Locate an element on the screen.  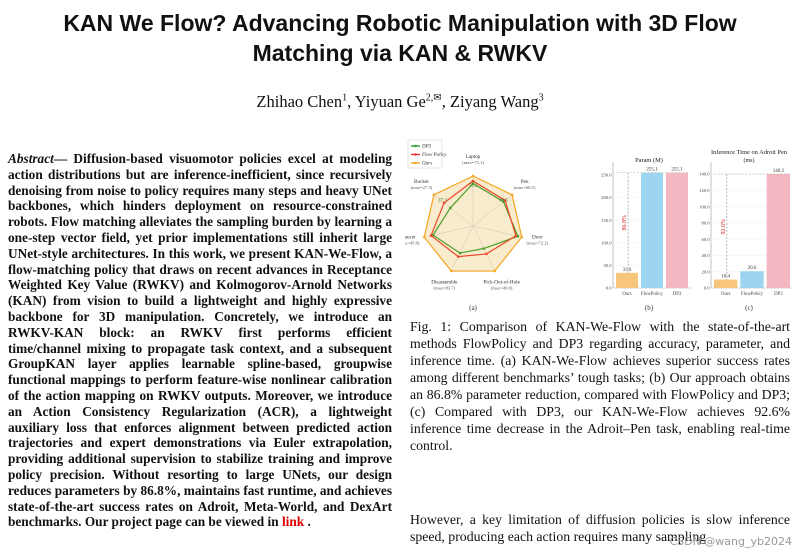
radar-axis-max: (max=27.3) is located at coordinates (422, 187).